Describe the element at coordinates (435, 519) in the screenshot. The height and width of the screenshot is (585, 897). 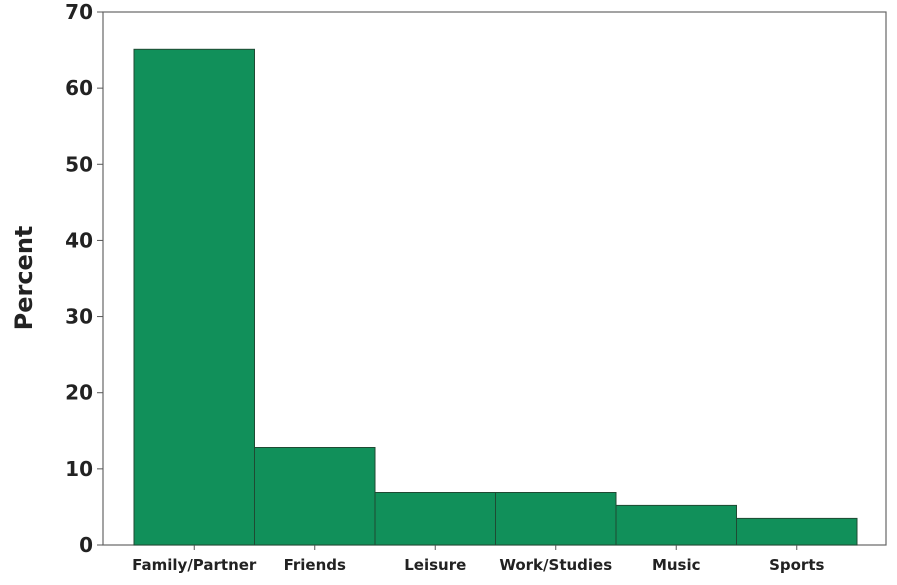
I see `bar-leisure` at that location.